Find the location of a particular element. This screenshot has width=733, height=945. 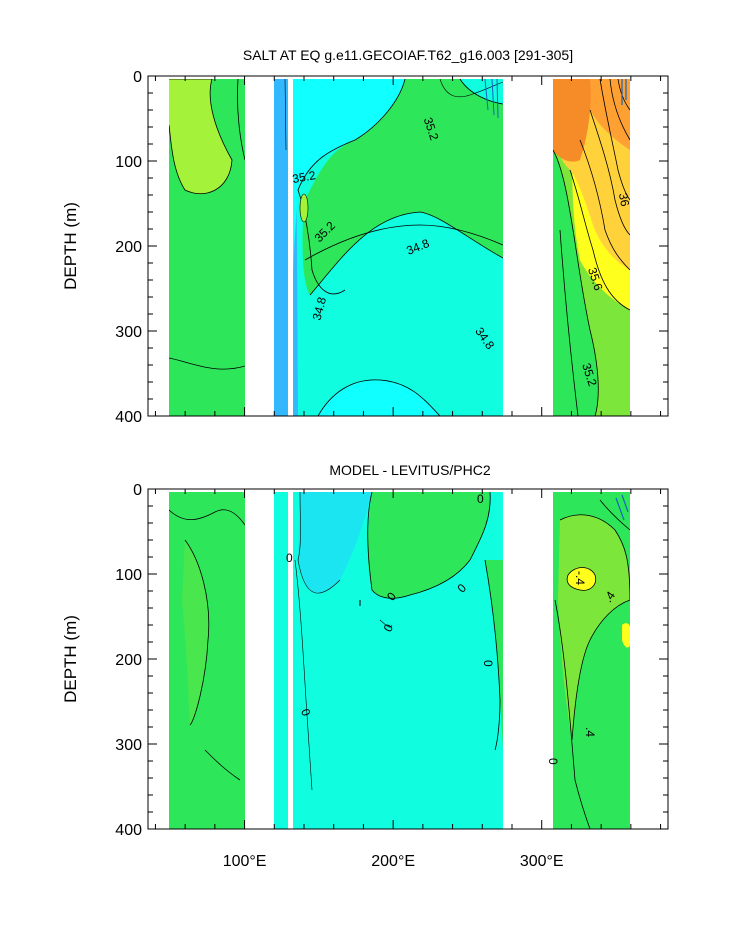

x-tick-label: 100°E is located at coordinates (245, 861).